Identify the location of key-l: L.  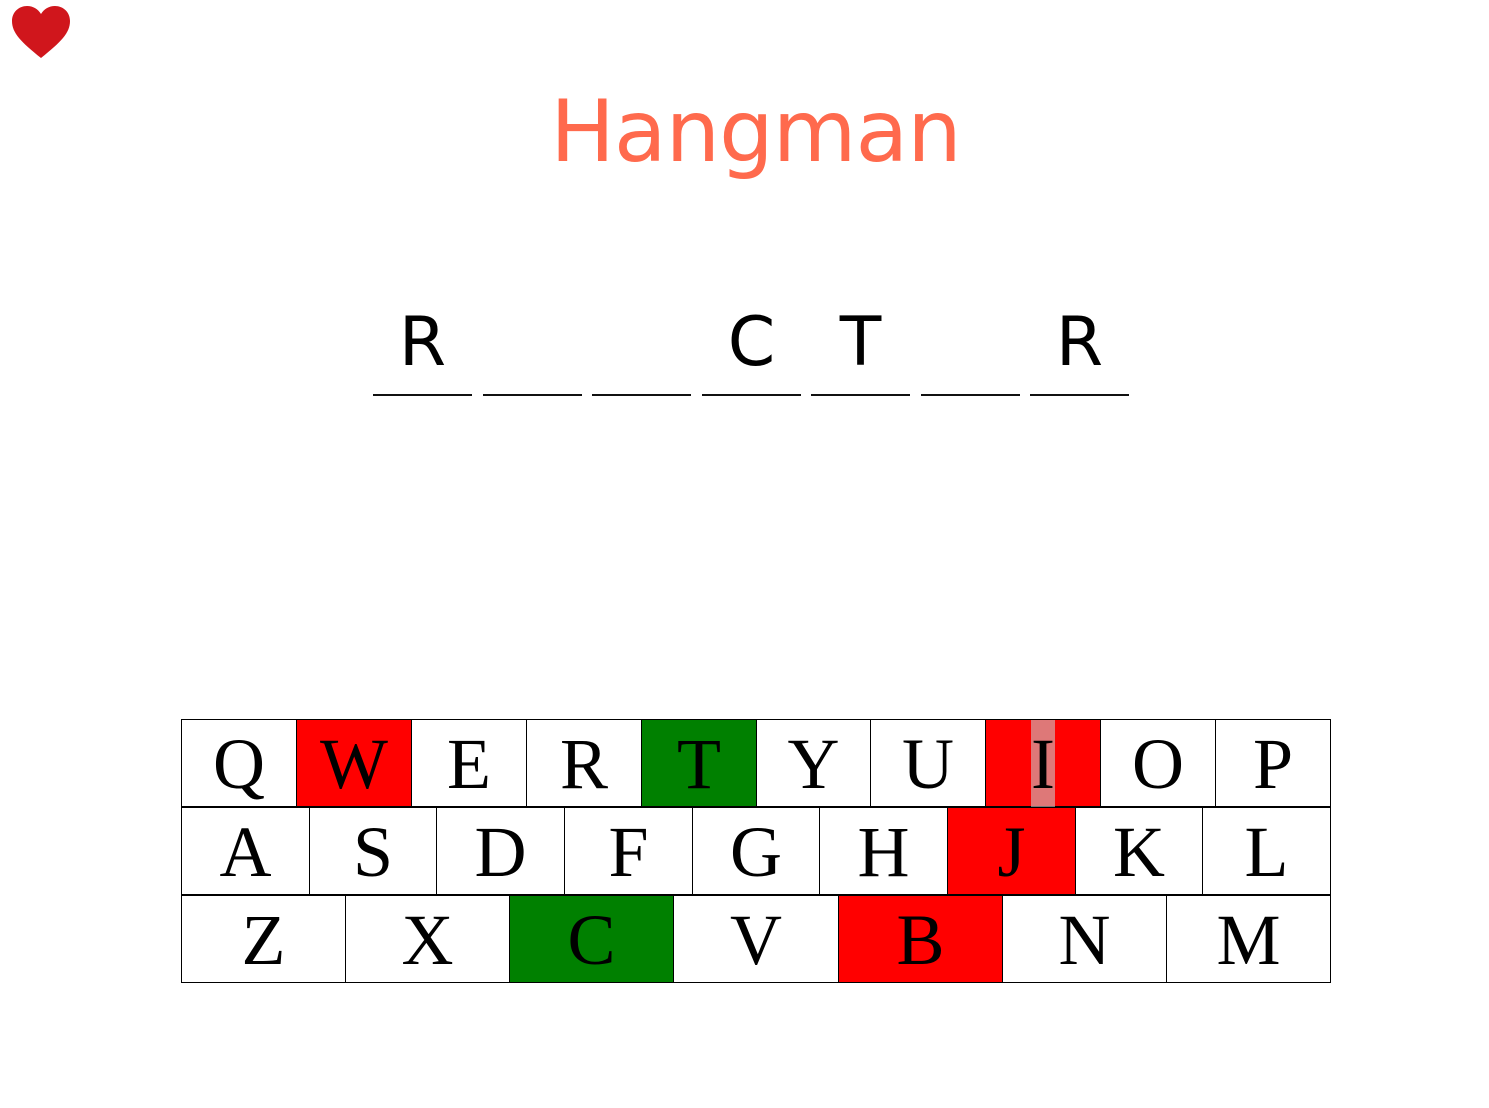
(1266, 851).